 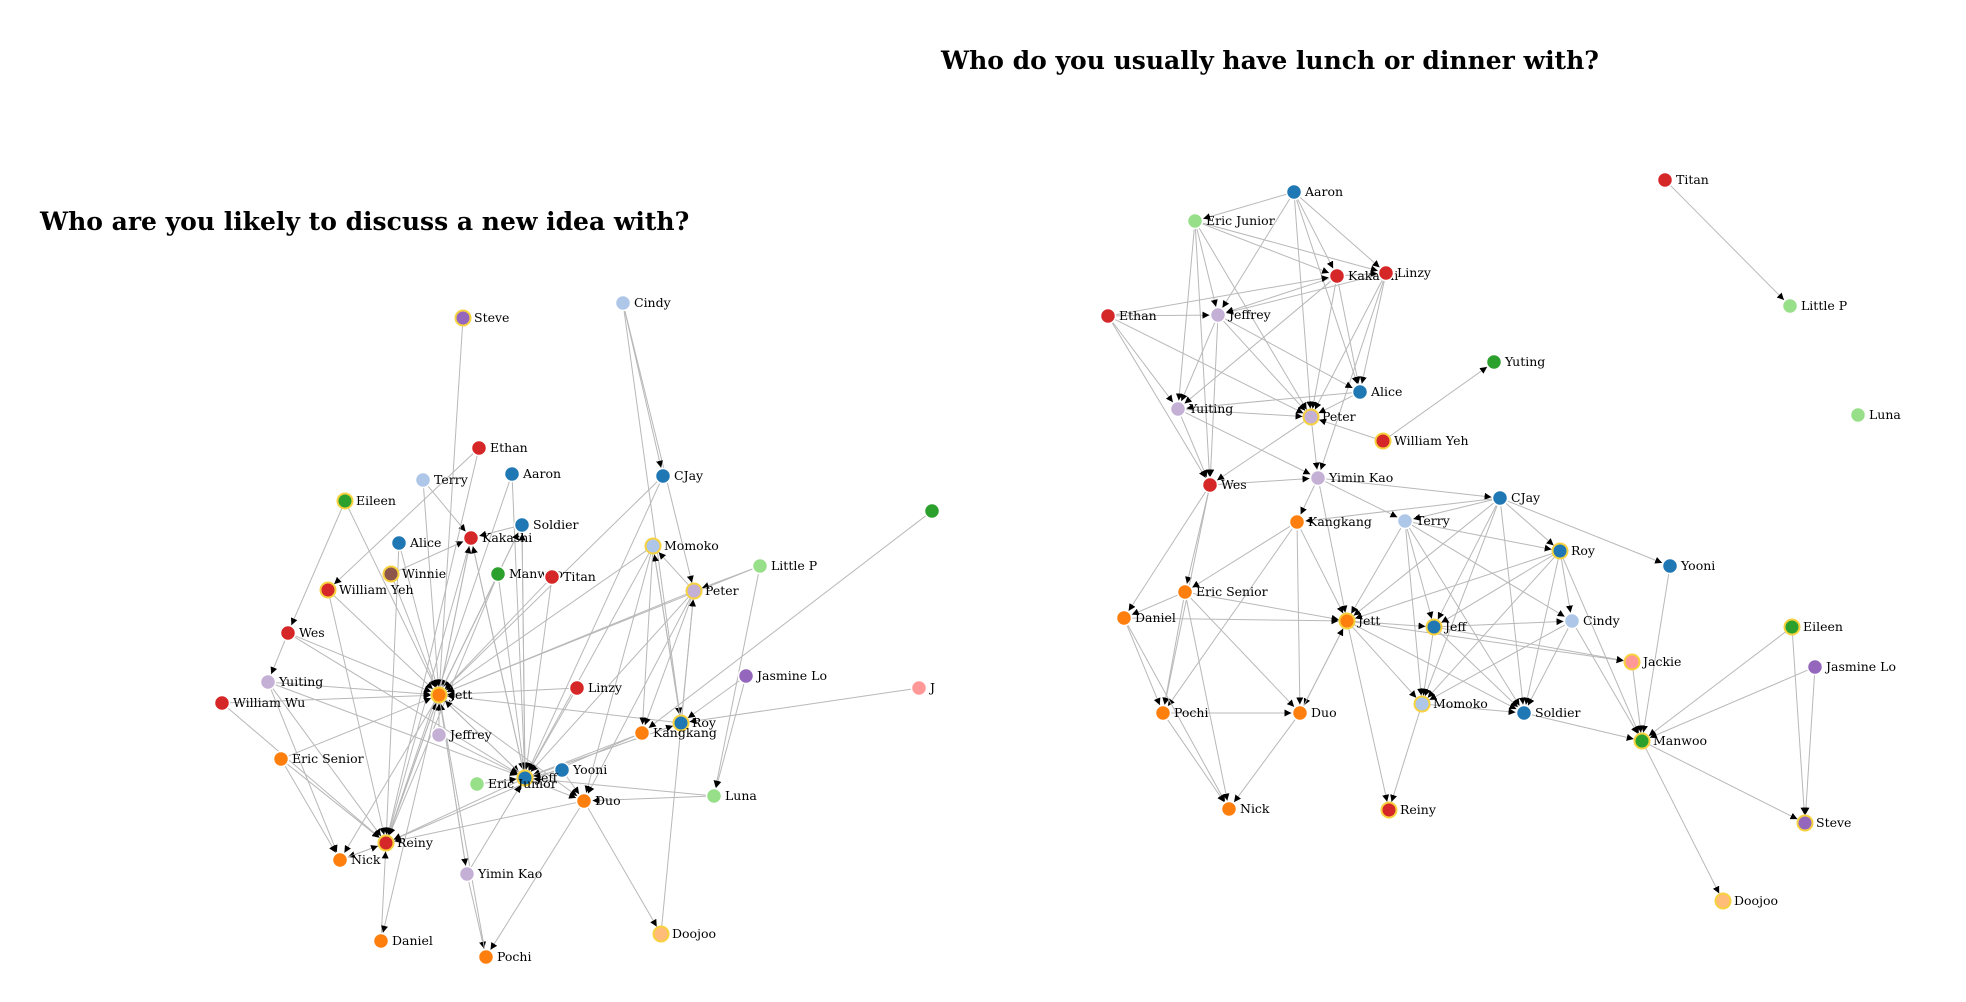 What do you see at coordinates (731, 796) in the screenshot?
I see `node-luna: Luna` at bounding box center [731, 796].